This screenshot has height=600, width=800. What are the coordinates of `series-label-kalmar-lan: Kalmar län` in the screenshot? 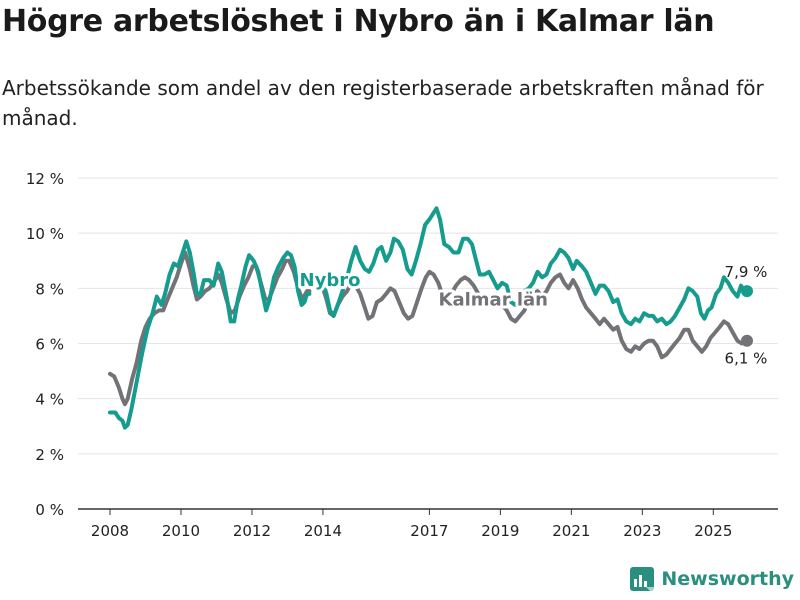 It's located at (493, 299).